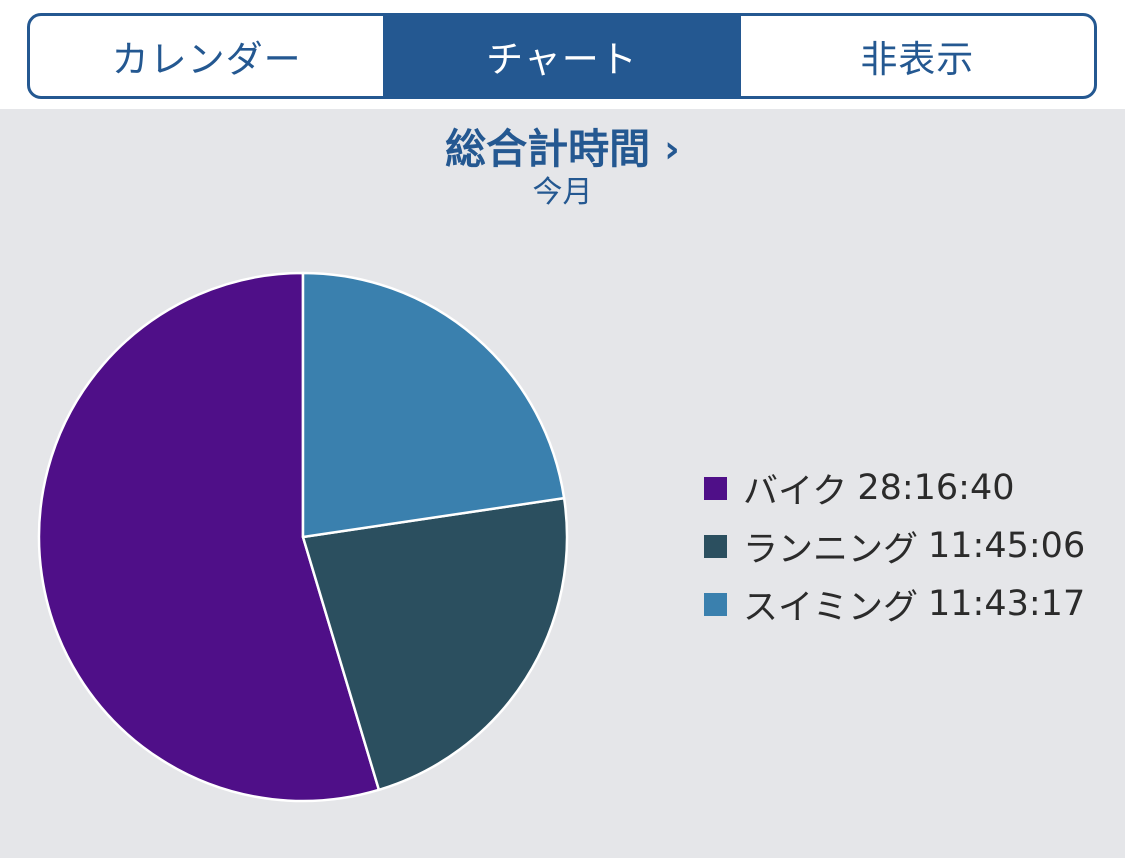 The width and height of the screenshot is (1125, 858). Describe the element at coordinates (795, 491) in the screenshot. I see `legend-label: バイク` at that location.